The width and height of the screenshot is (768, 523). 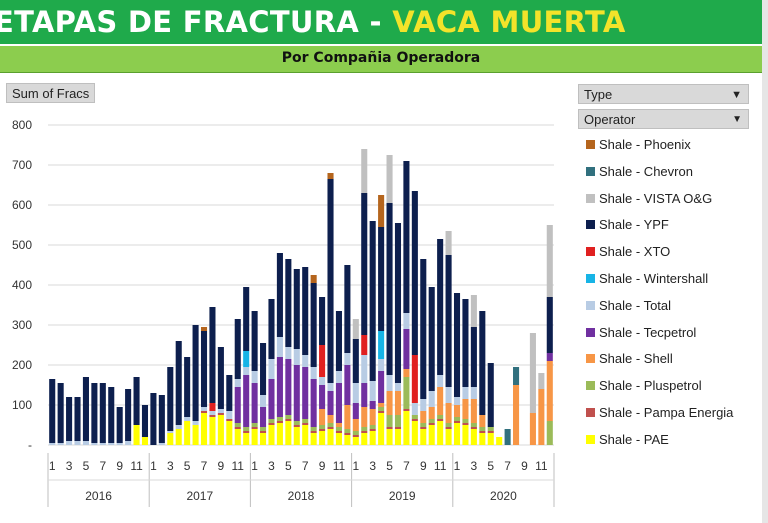 I want to click on operator-filter-button: Operator ▼, so click(x=663, y=119).